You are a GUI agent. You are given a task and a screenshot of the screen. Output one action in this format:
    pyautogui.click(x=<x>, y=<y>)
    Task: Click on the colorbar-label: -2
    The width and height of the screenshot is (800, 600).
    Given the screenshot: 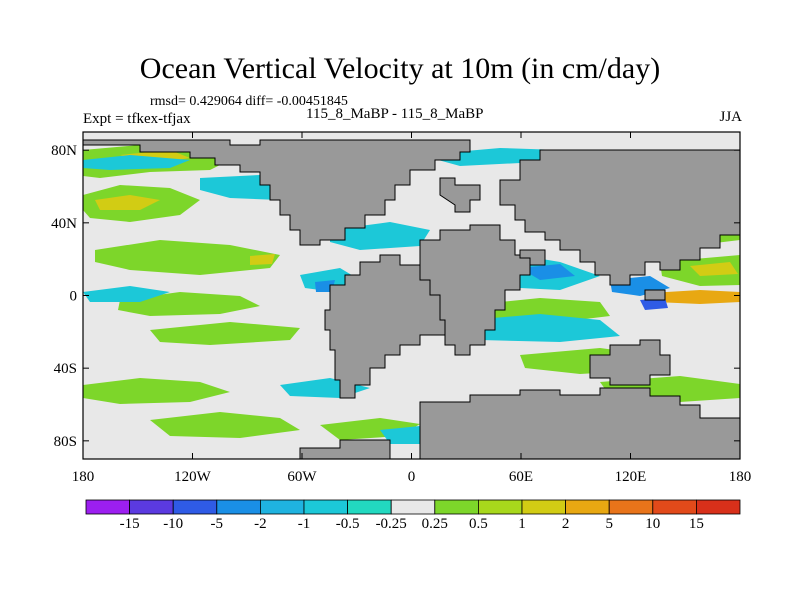 What is the action you would take?
    pyautogui.click(x=260, y=524)
    